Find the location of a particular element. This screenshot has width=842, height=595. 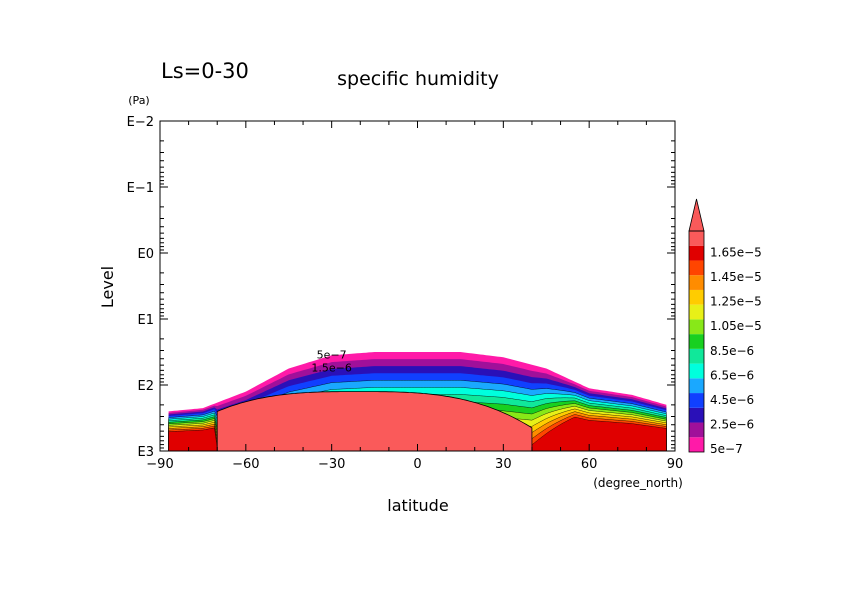

x-axis-title: latitude is located at coordinates (417, 505).